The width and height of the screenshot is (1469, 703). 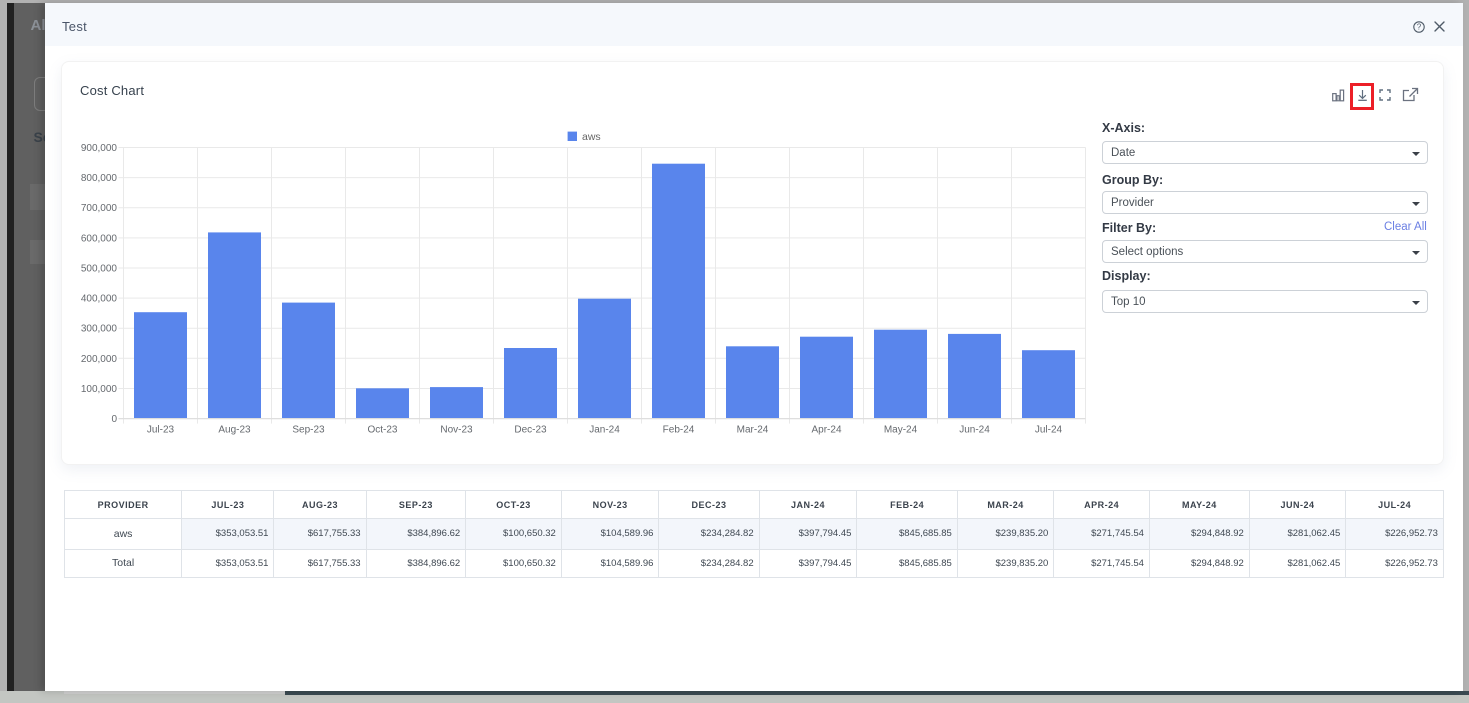 I want to click on svg-text: 0, so click(x=114, y=419).